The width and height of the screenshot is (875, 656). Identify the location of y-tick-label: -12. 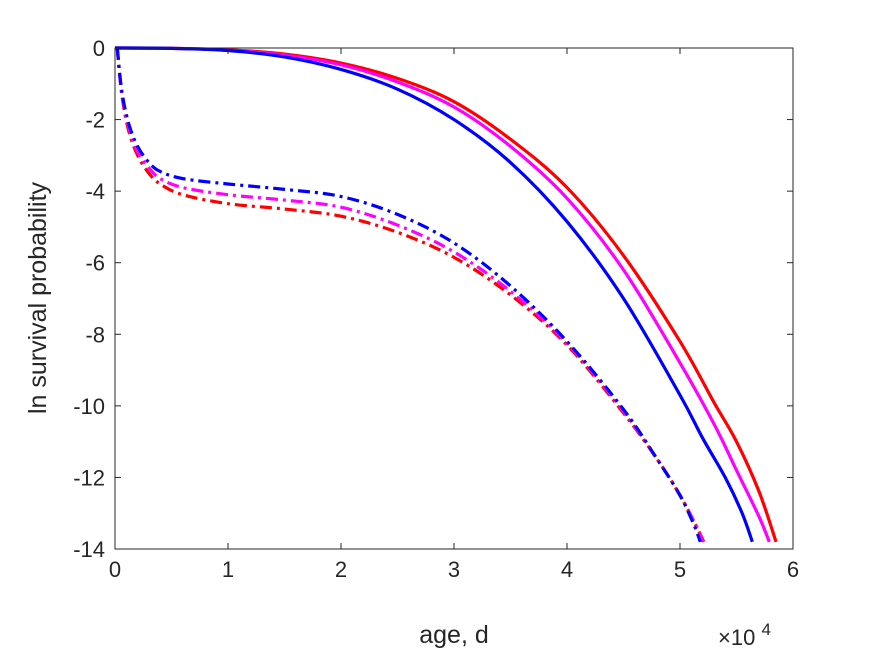
(89, 477).